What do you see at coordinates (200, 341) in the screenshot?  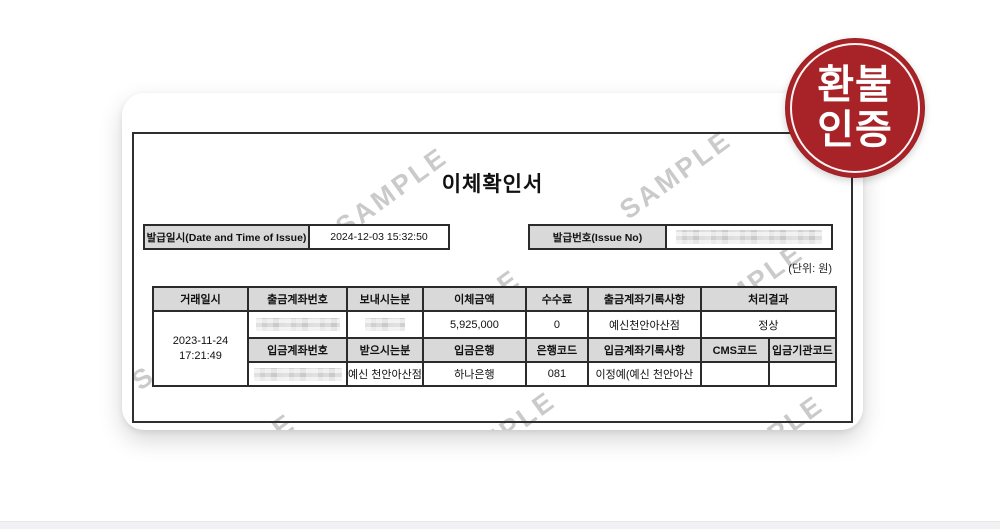 I see `tx-date: 2023-11-24` at bounding box center [200, 341].